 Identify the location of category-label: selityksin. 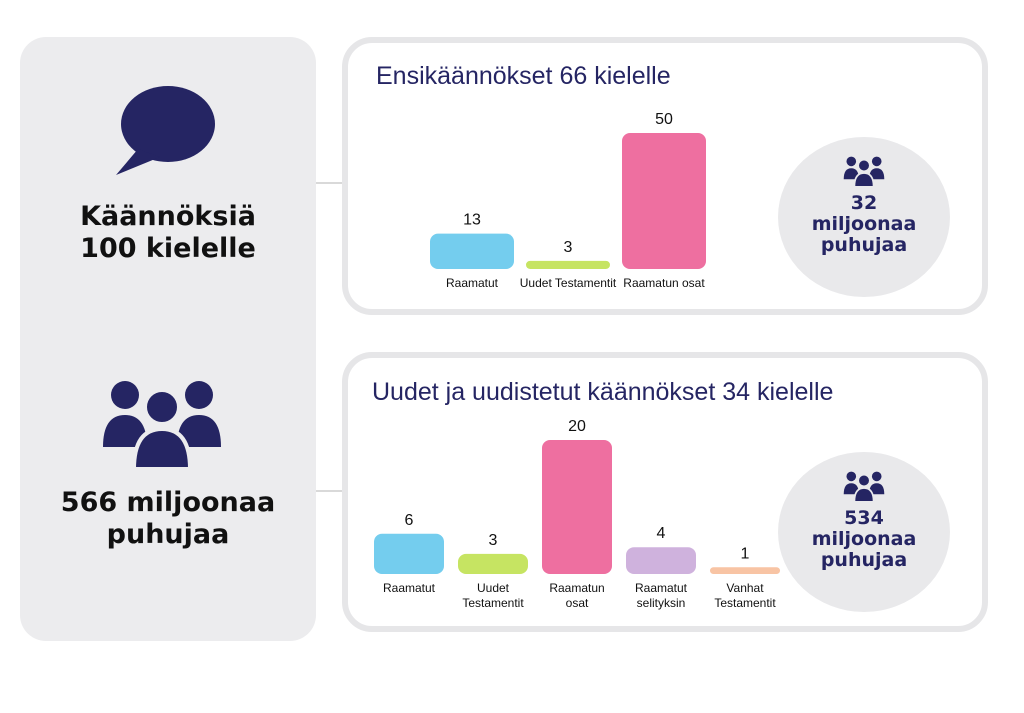
(661, 603).